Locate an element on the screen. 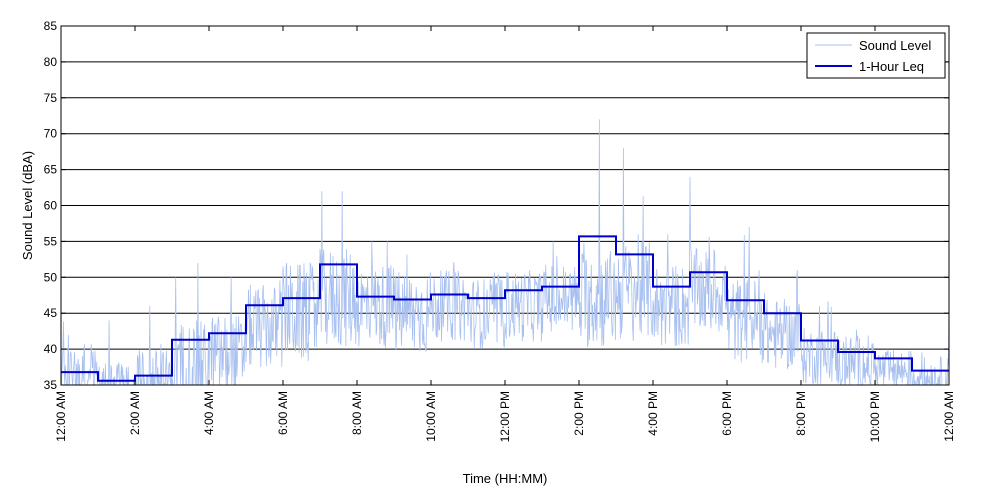  x-tick-label: 2:00 PM is located at coordinates (579, 413).